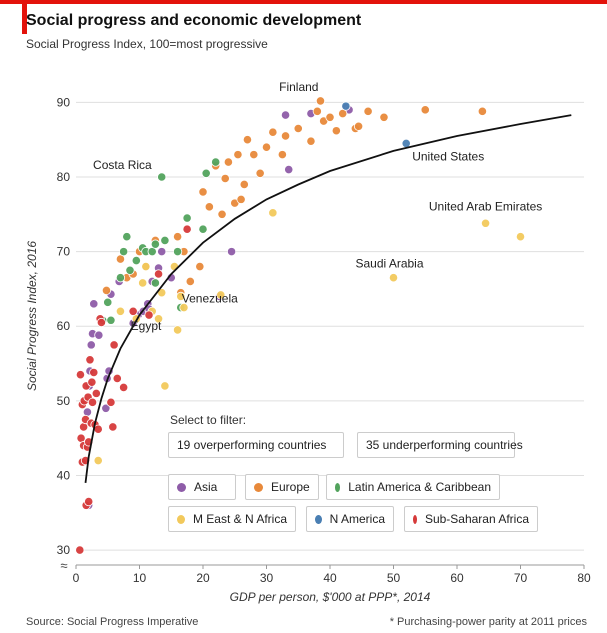 This screenshot has width=607, height=633. What do you see at coordinates (140, 578) in the screenshot?
I see `x-tick-label: 10` at bounding box center [140, 578].